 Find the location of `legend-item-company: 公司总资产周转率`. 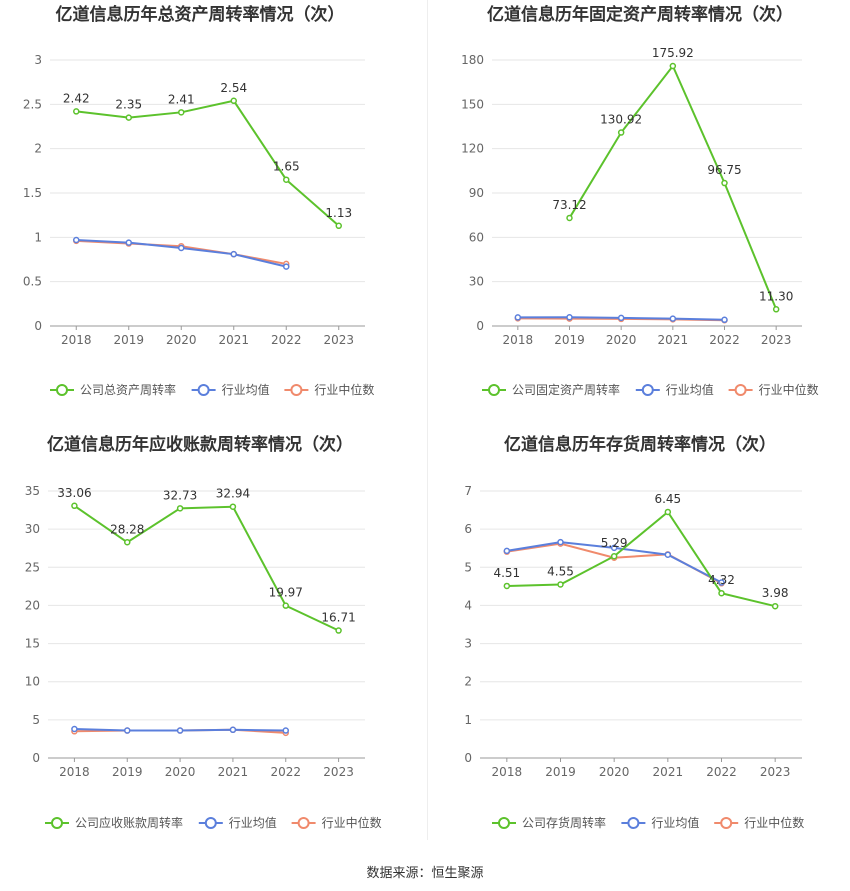

legend-item-company: 公司总资产周转率 is located at coordinates (113, 389).